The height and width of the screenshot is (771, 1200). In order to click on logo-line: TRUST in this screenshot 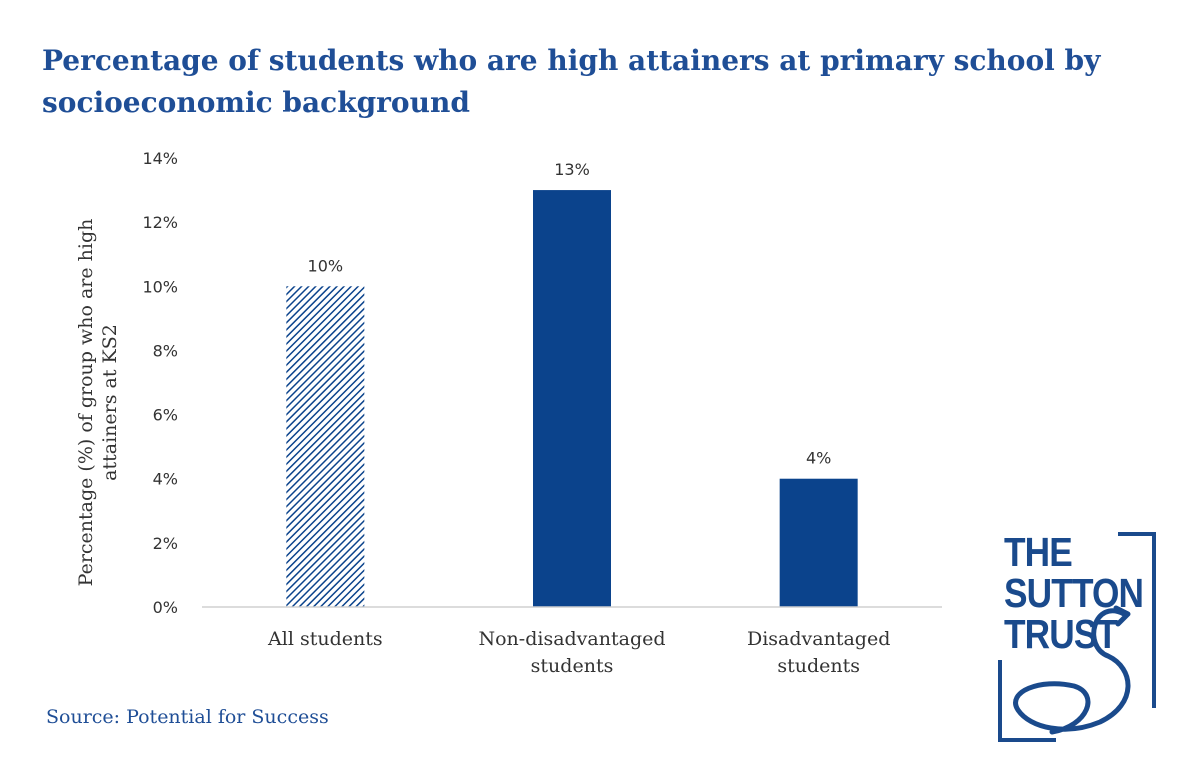, I will do `click(1061, 634)`.